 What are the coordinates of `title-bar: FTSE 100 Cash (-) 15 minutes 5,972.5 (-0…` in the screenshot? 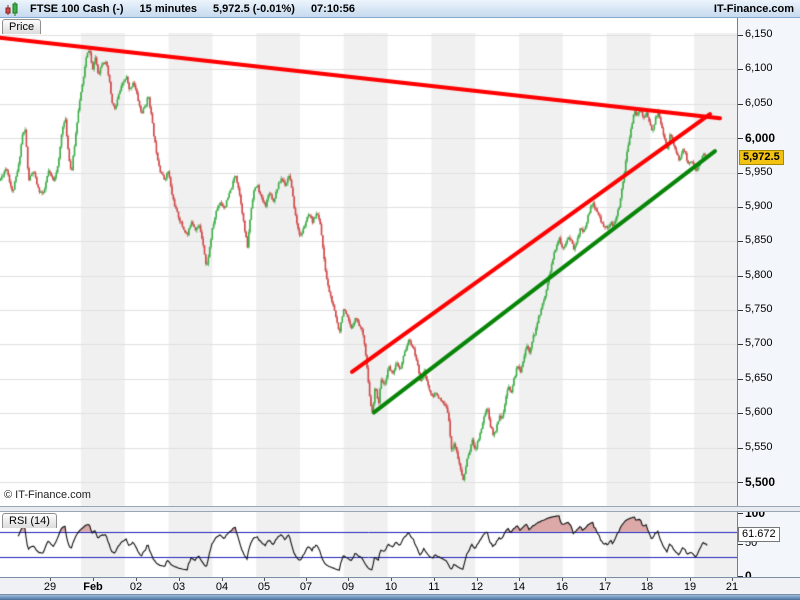 It's located at (400, 9).